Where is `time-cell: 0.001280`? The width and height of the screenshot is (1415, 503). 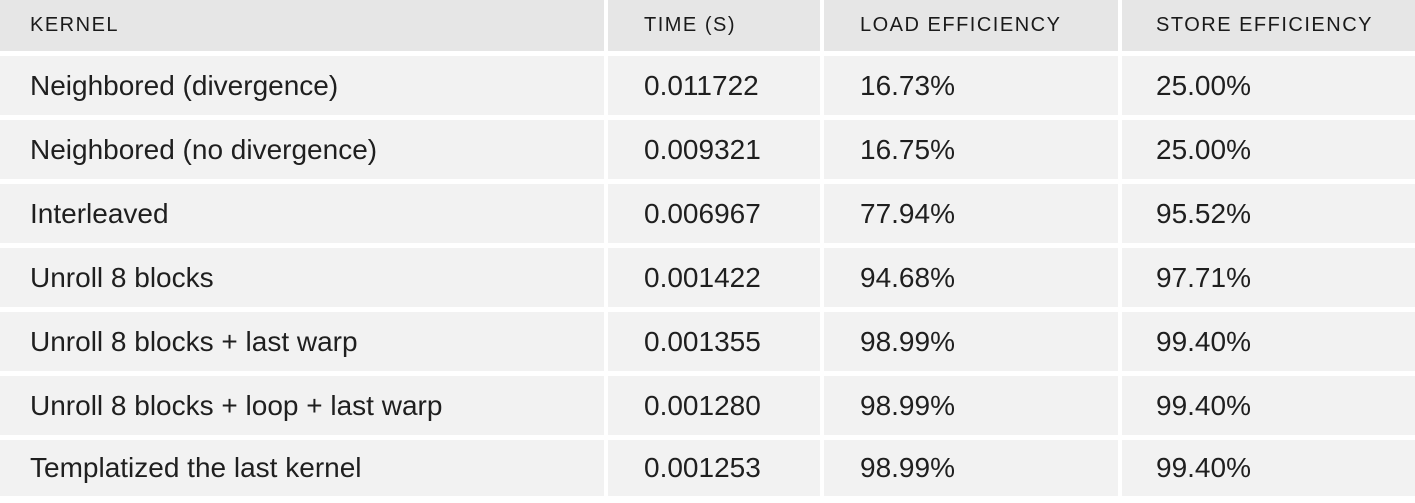
time-cell: 0.001280 is located at coordinates (712, 408).